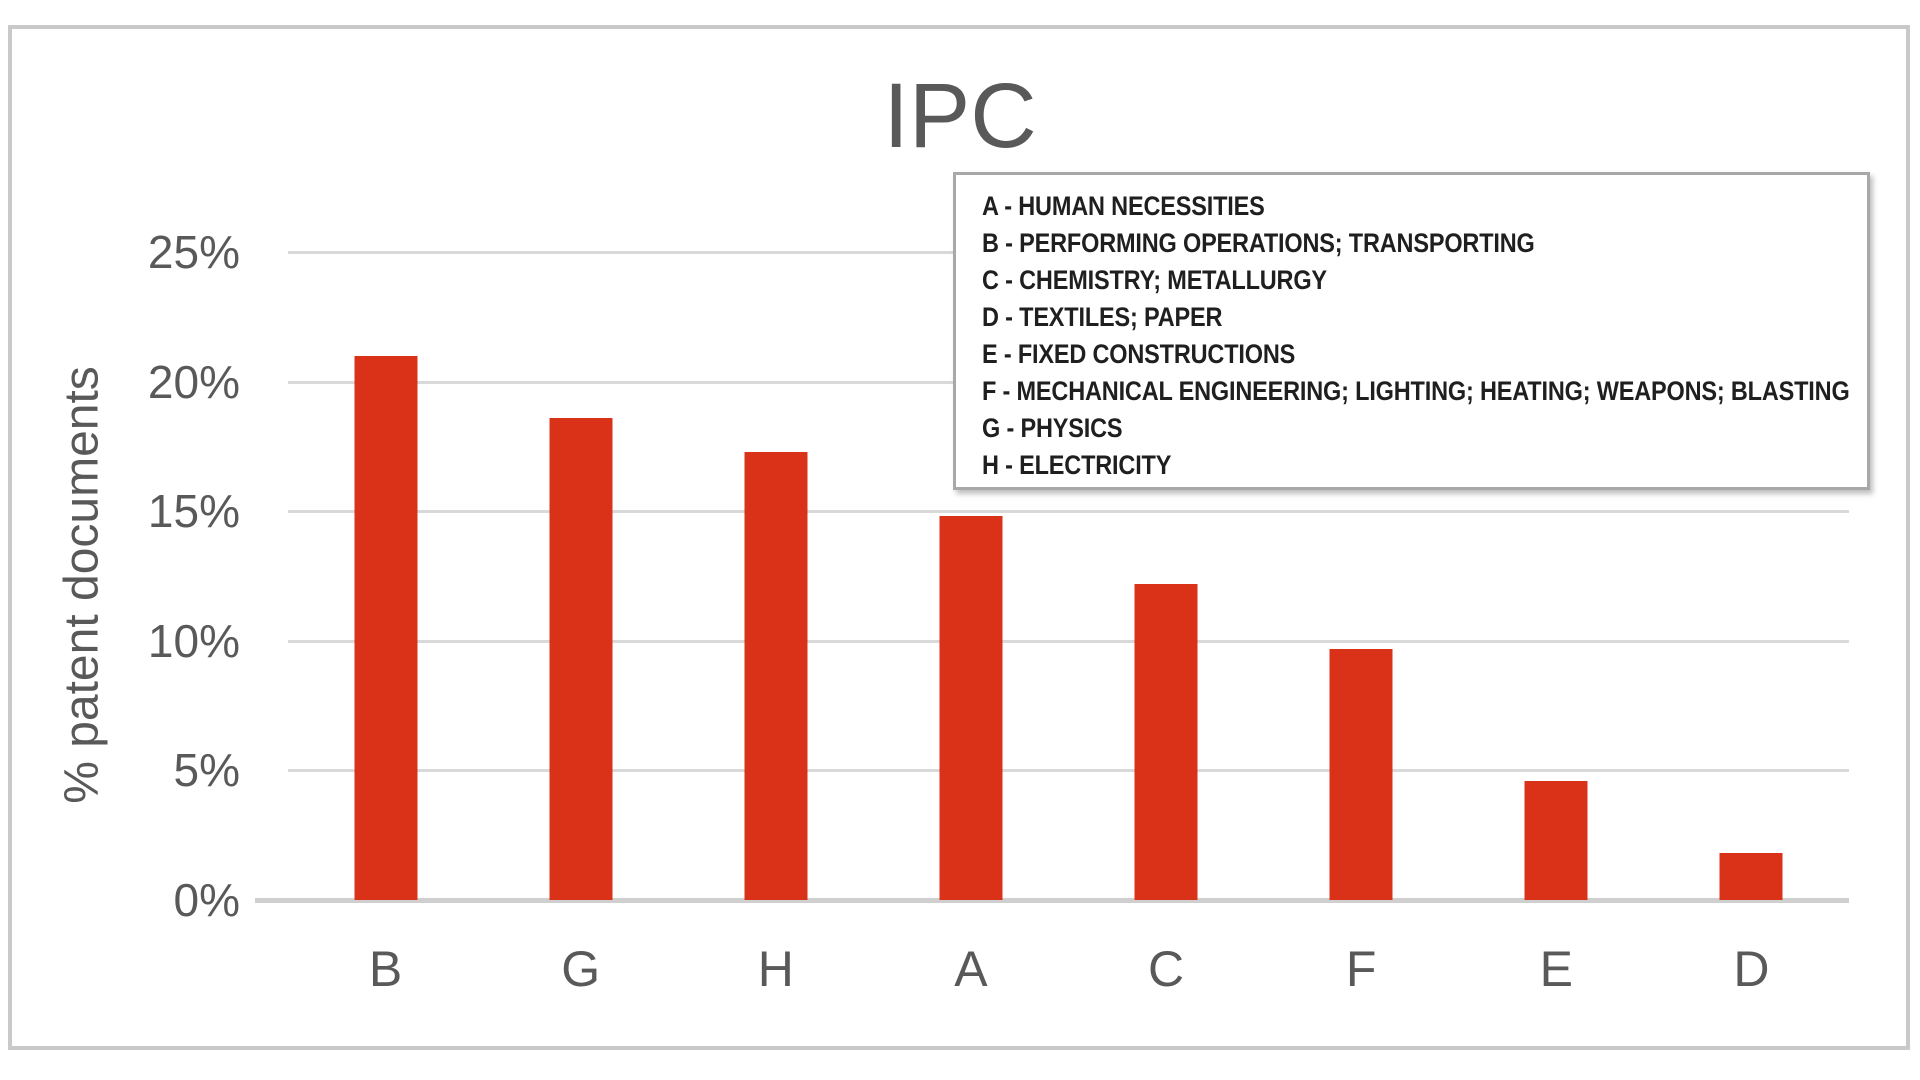 The image size is (1920, 1080). What do you see at coordinates (193, 381) in the screenshot?
I see `y-tick-label-20: 20%` at bounding box center [193, 381].